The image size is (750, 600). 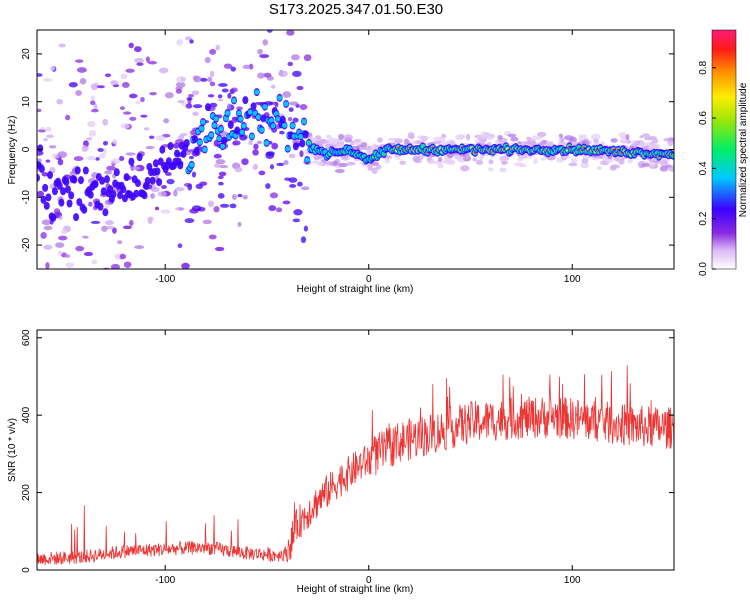 I want to click on colorbar-gradient, so click(x=724, y=149).